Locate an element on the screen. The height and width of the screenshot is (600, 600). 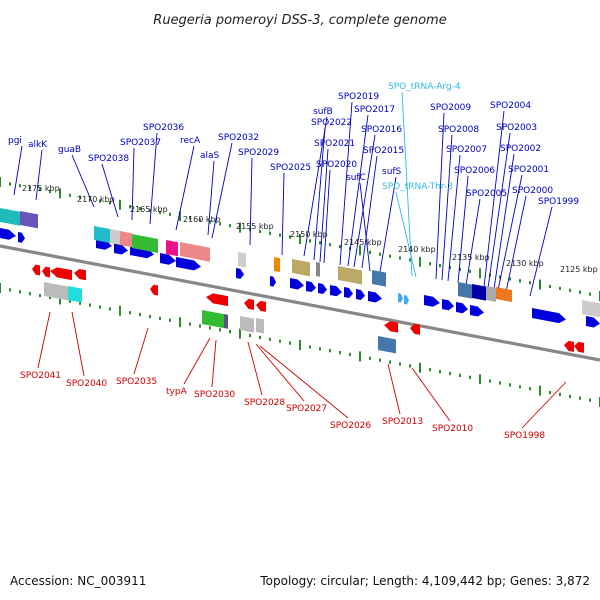
tick-label: 2135 kbp is located at coordinates (471, 257).